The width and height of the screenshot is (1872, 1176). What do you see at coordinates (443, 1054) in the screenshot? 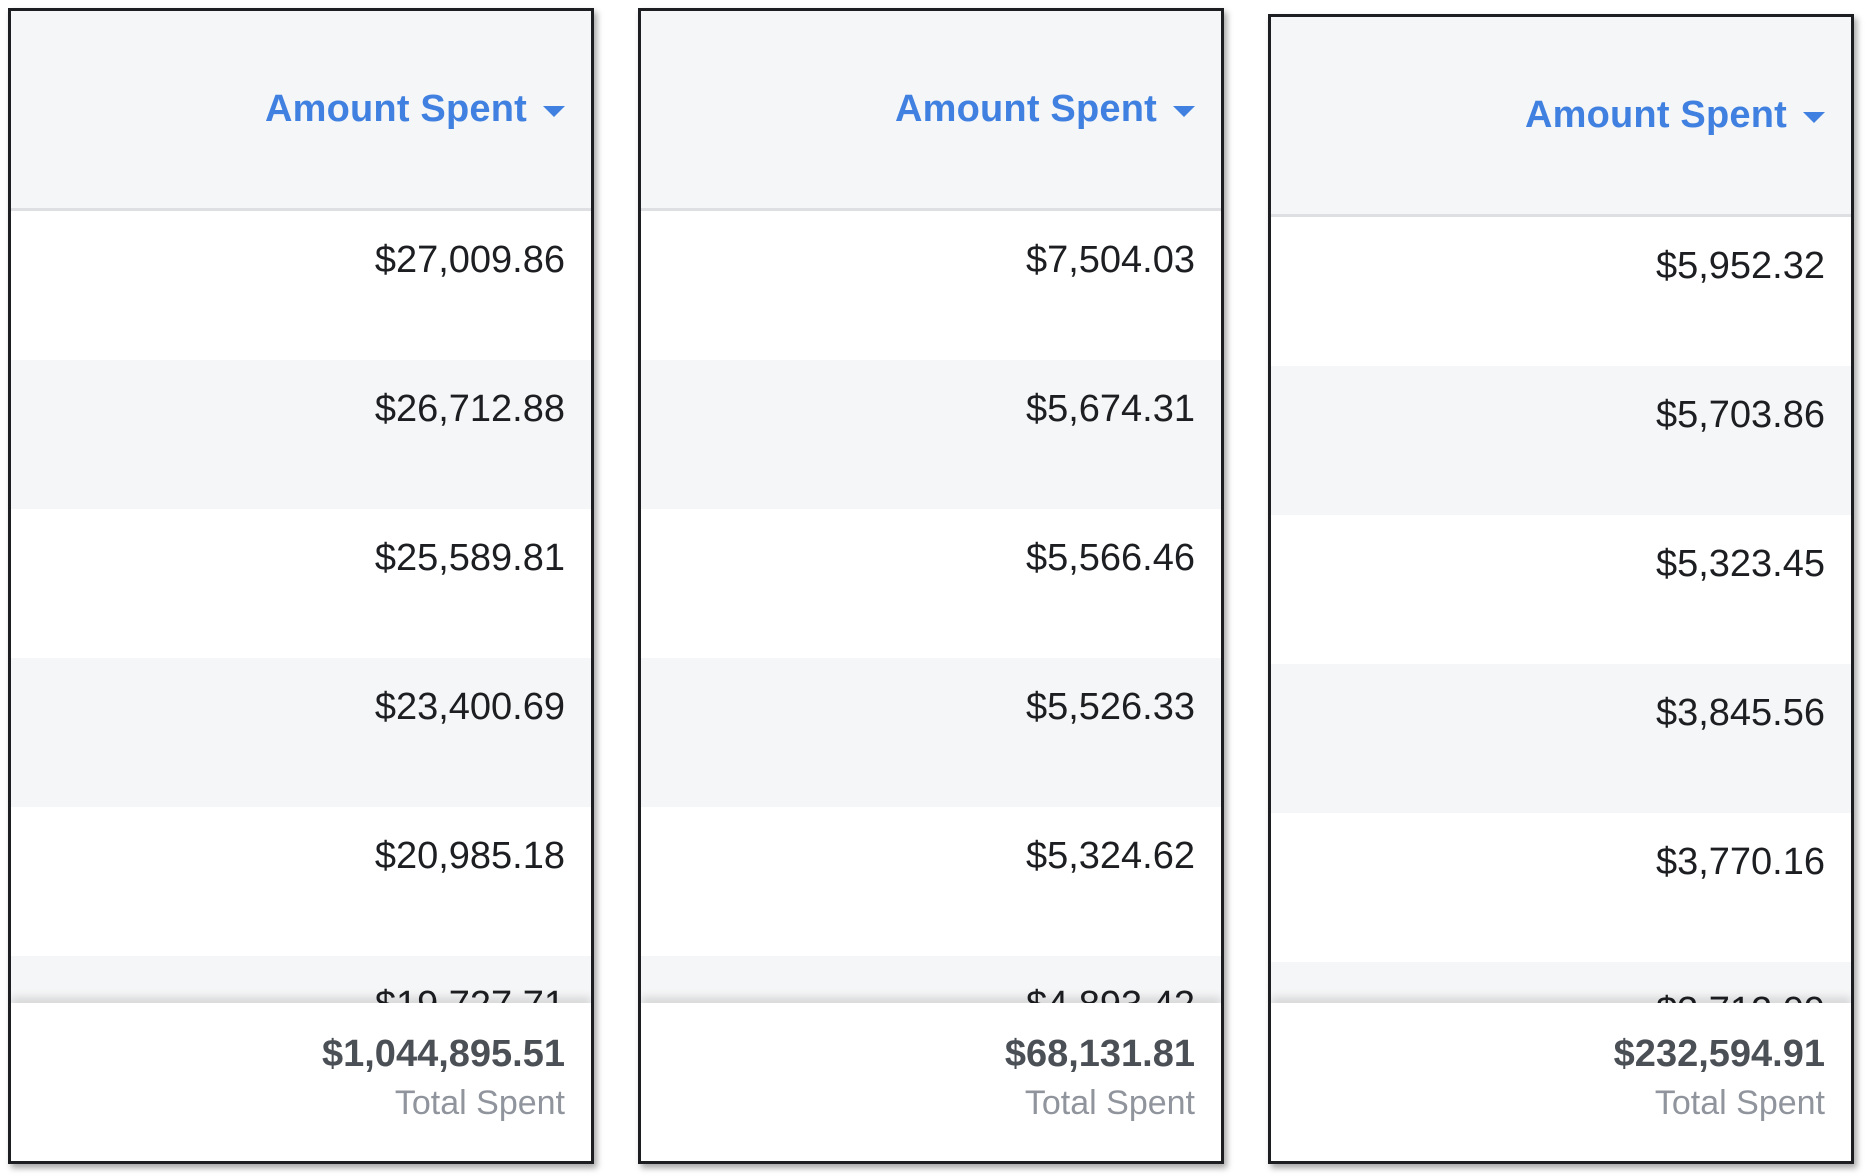
I see `total-spent-value: $1,044,895.51` at bounding box center [443, 1054].